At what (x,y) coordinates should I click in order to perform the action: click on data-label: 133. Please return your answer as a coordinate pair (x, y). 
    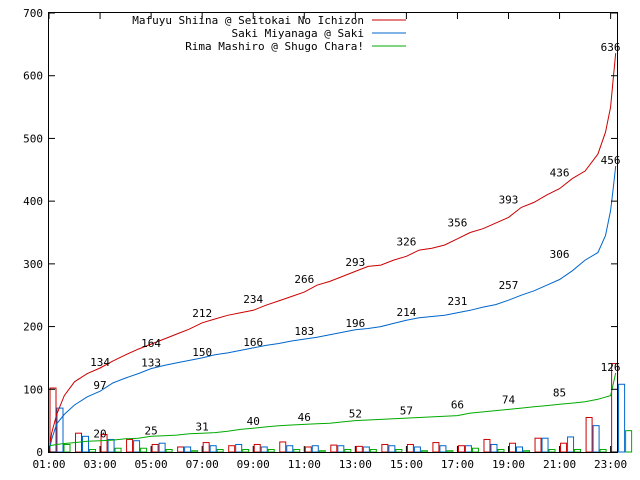
    Looking at the image, I should click on (151, 363).